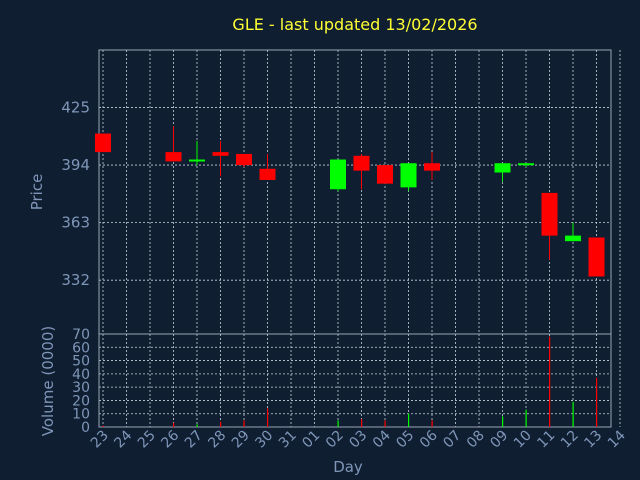 The image size is (640, 480). Describe the element at coordinates (570, 440) in the screenshot. I see `x-tick-label: 12` at that location.